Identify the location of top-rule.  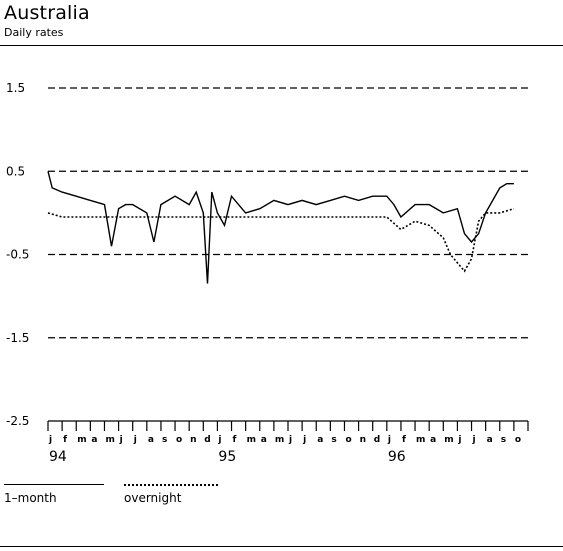
(281, 45).